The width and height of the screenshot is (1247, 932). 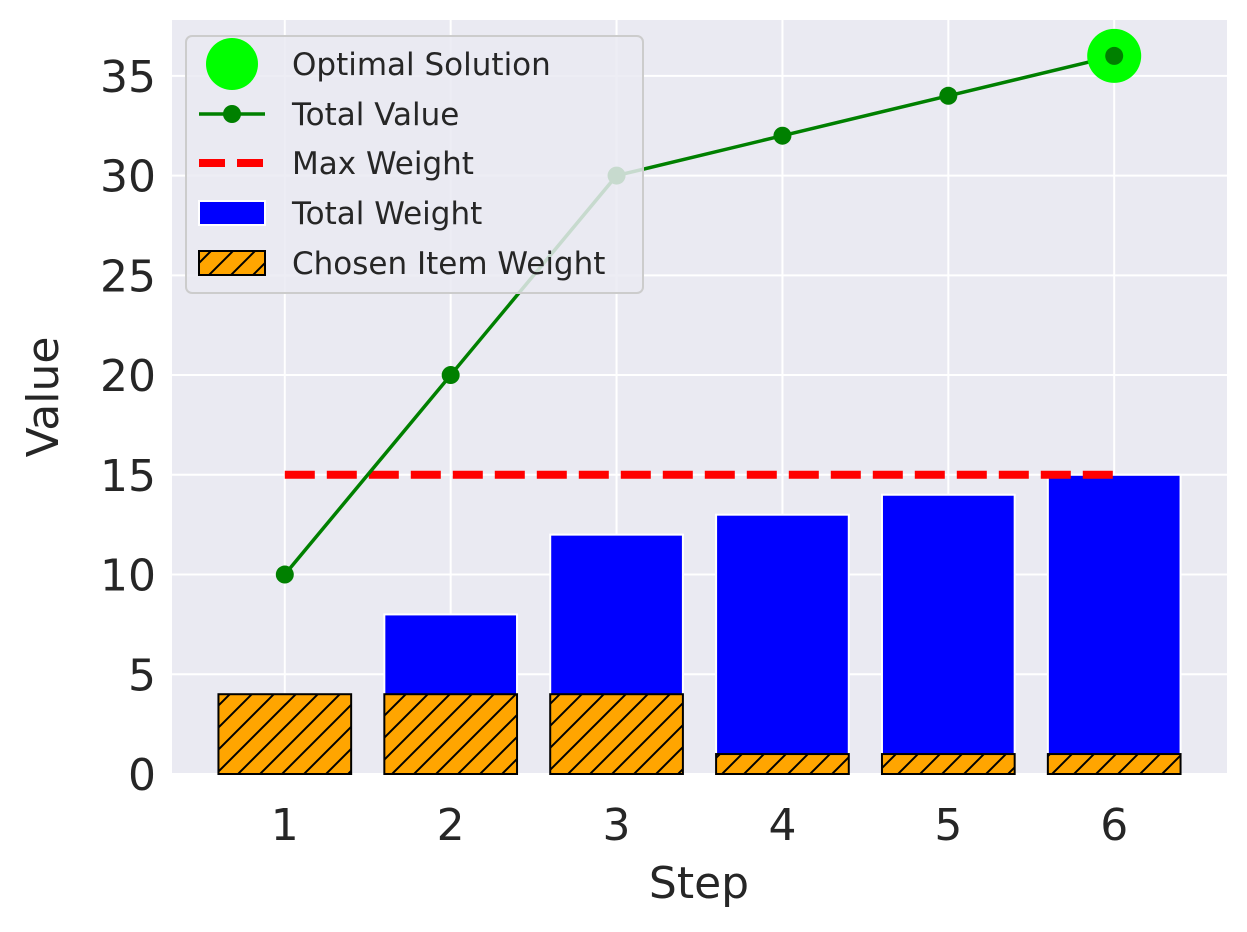 What do you see at coordinates (142, 775) in the screenshot?
I see `y-tick-label: 0` at bounding box center [142, 775].